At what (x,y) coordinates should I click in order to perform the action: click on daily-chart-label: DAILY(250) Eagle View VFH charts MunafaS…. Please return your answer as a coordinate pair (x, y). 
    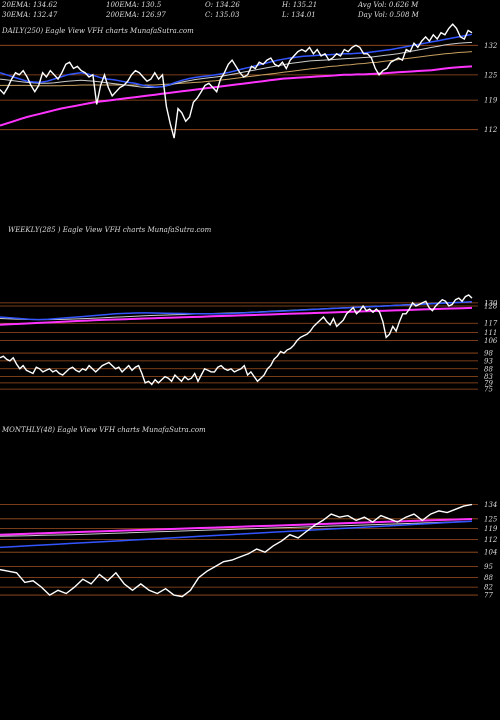
    Looking at the image, I should click on (98, 31).